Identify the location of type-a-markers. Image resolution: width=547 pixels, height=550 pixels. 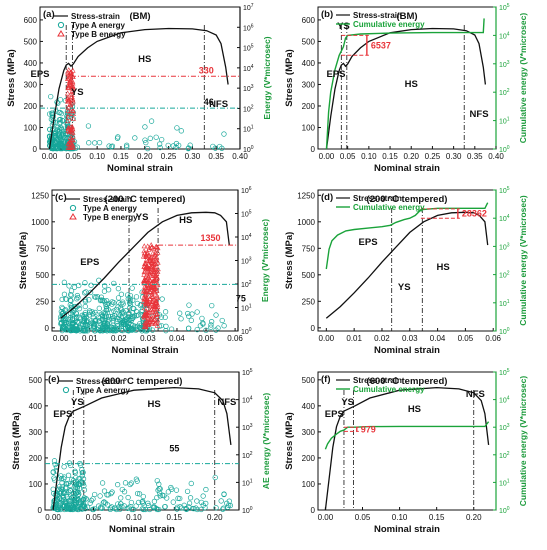
(142, 485).